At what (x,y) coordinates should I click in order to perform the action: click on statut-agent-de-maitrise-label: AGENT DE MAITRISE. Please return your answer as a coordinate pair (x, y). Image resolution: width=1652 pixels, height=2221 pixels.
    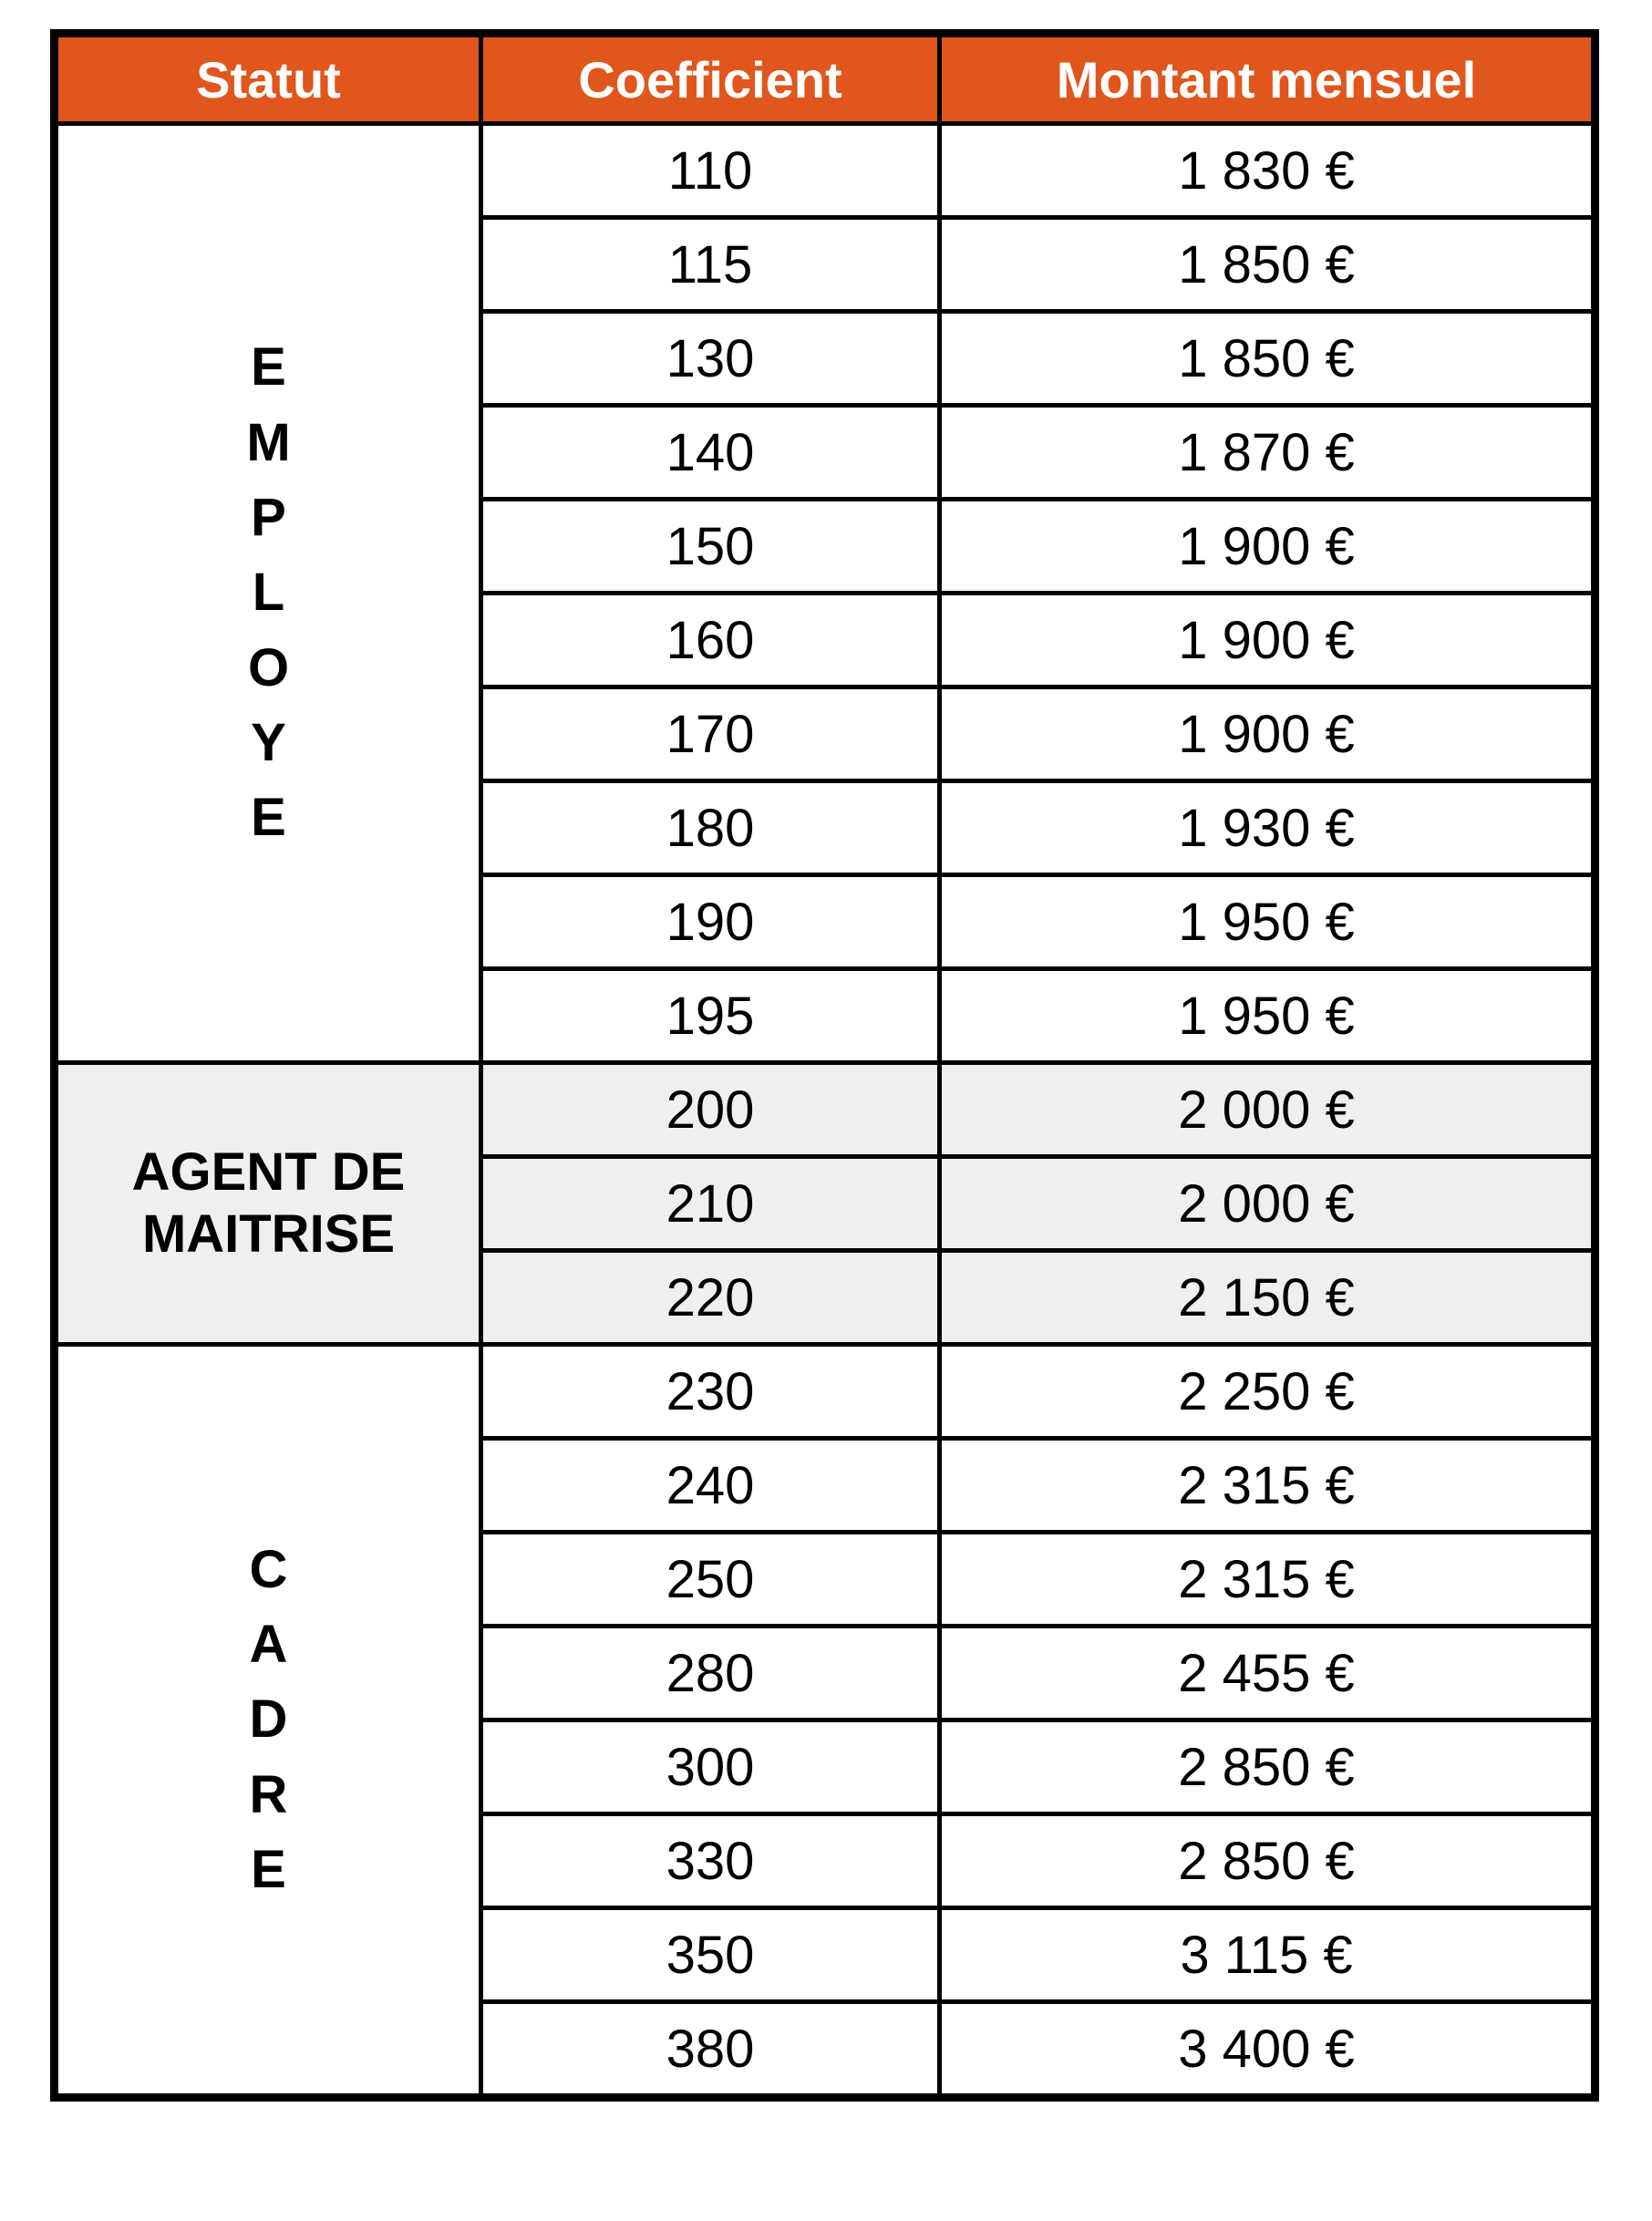
    Looking at the image, I should click on (268, 1202).